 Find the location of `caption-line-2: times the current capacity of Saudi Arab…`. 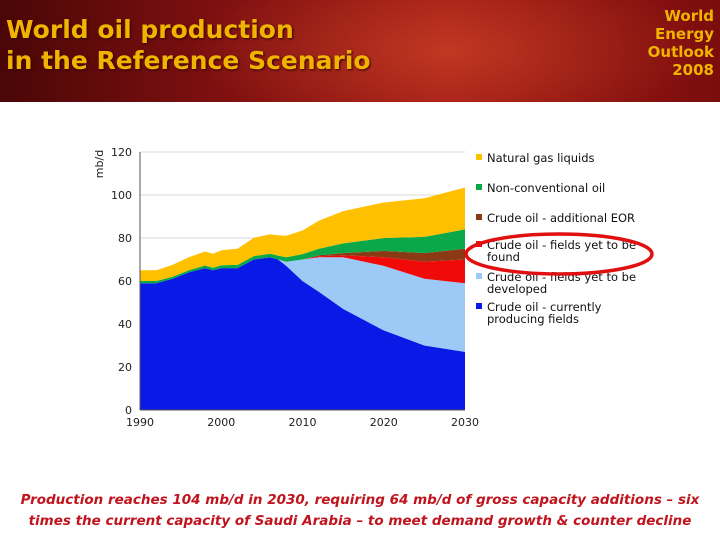

caption-line-2: times the current capacity of Saudi Arab… is located at coordinates (360, 521).